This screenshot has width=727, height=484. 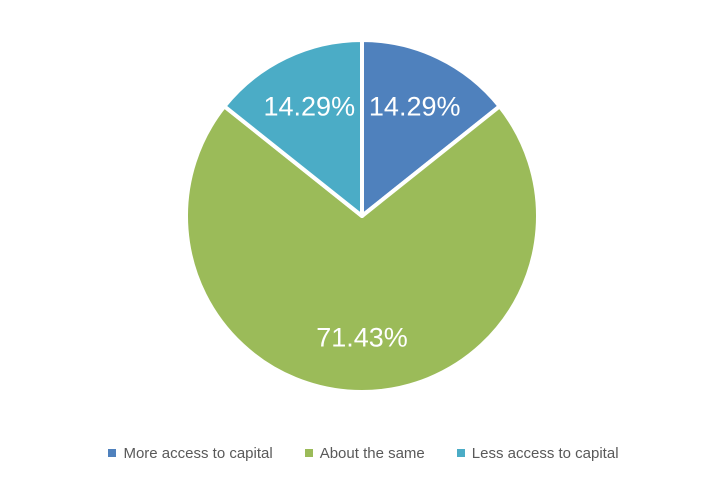 What do you see at coordinates (372, 453) in the screenshot?
I see `legend-label: About the same` at bounding box center [372, 453].